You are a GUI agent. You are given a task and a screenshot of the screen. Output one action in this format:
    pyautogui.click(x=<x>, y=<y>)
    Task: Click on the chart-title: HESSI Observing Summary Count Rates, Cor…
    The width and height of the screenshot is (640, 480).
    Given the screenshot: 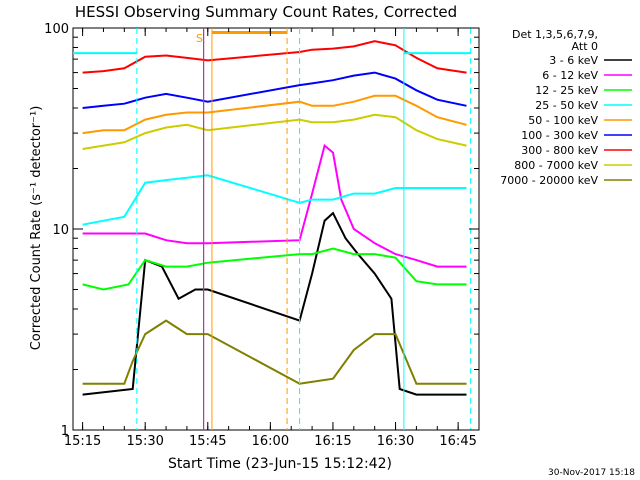 What is the action you would take?
    pyautogui.click(x=266, y=12)
    